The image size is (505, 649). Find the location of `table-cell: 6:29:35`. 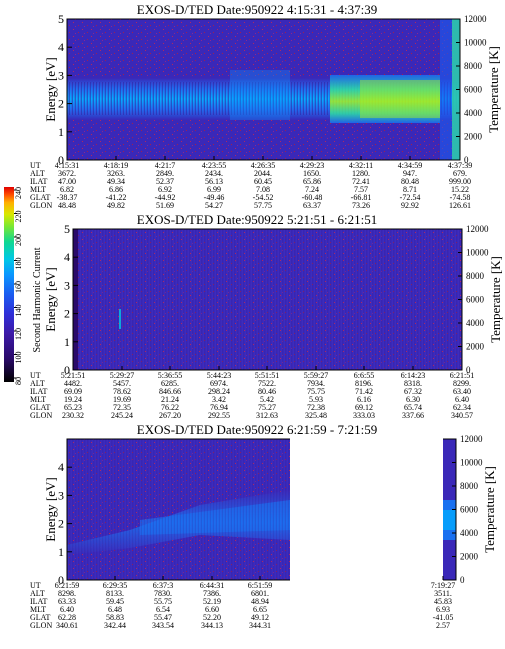

table-cell: 6:29:35 is located at coordinates (115, 585).